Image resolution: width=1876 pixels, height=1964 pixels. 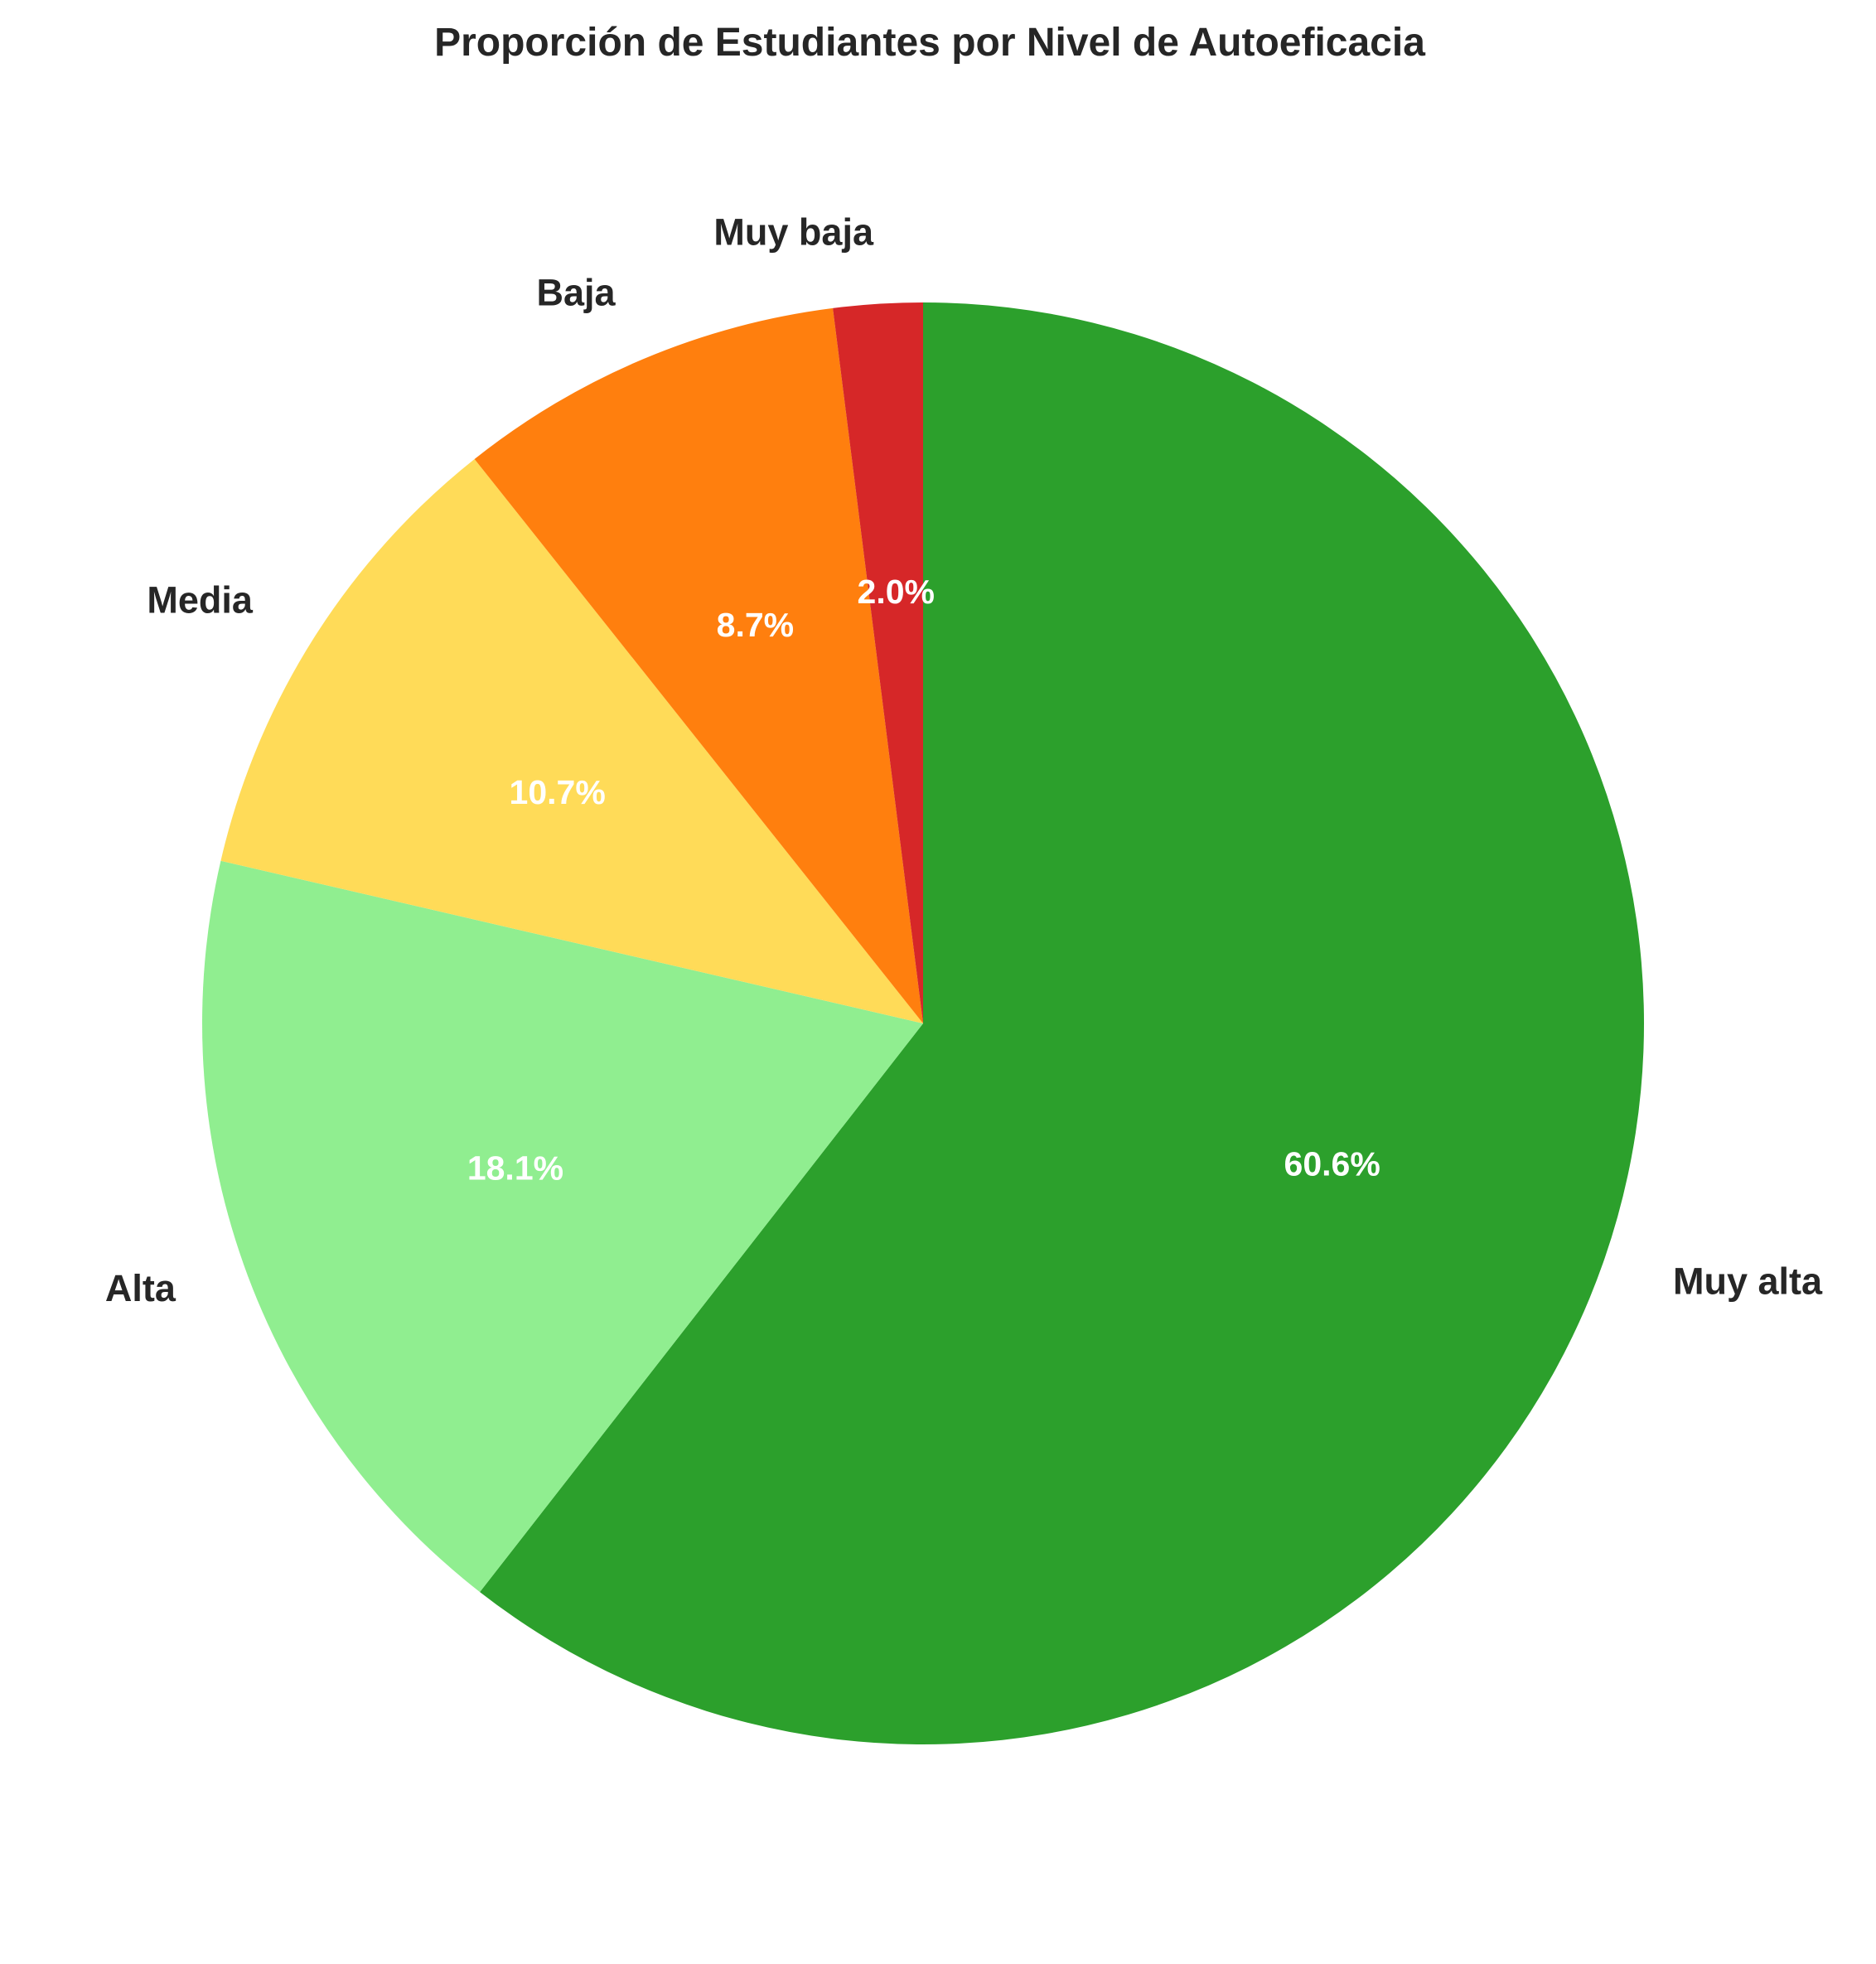 I want to click on slice-label-alta: Alta, so click(x=140, y=1288).